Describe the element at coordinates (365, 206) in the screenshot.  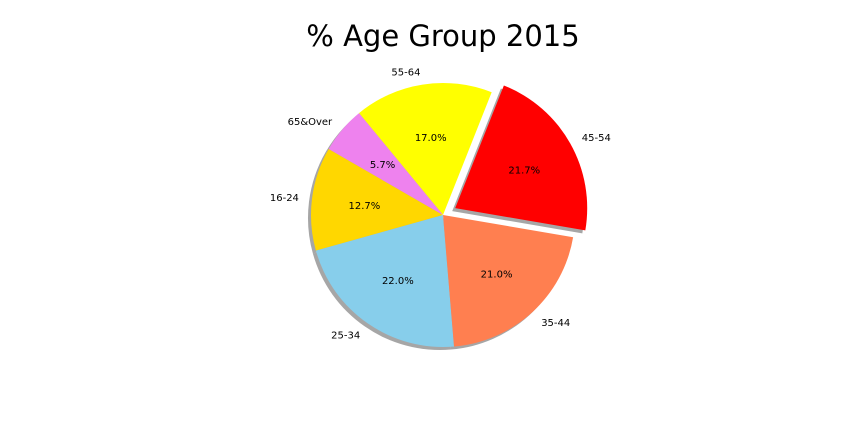
I see `slice-pct-16-24: 12.7%` at that location.